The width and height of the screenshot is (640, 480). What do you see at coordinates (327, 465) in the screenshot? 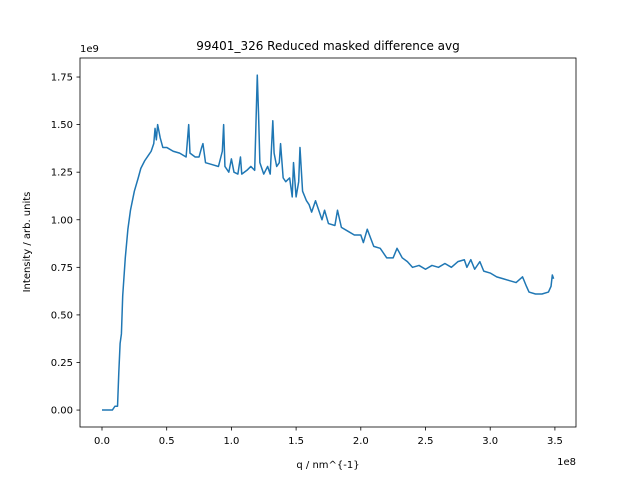
I see `x-axis-label: q / nm^{-1}` at bounding box center [327, 465].